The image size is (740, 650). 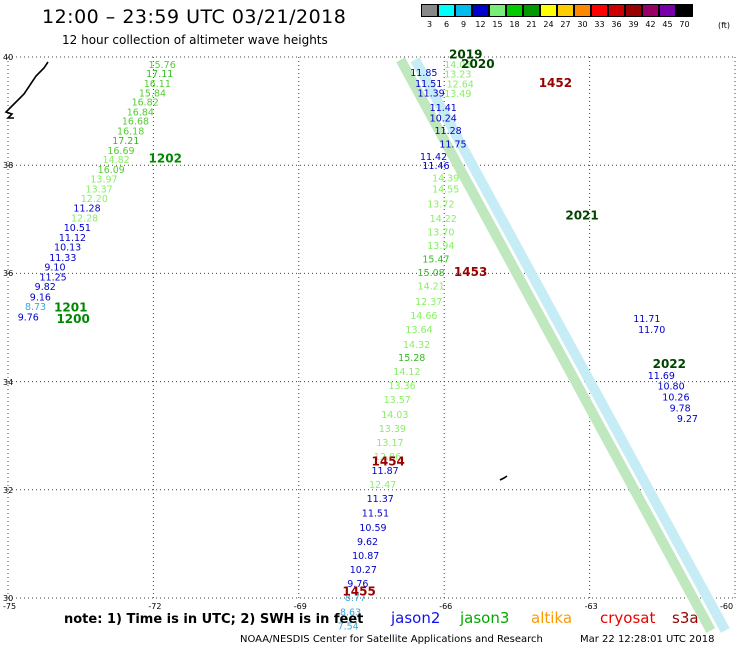 I want to click on swh-value: 9.78, so click(x=680, y=408).